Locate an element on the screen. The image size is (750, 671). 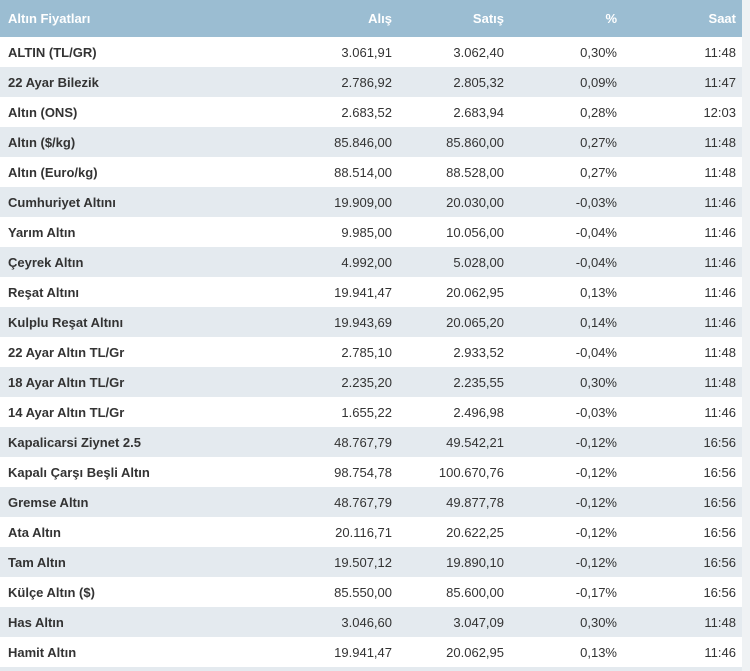
sell-price: 85.860,00 is located at coordinates (475, 142).